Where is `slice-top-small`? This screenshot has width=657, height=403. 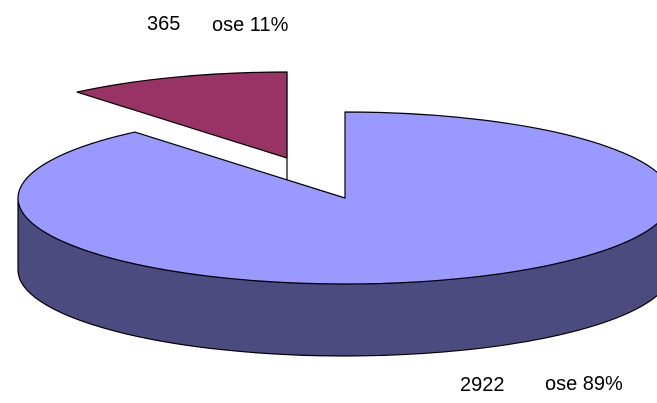
slice-top-small is located at coordinates (182, 115).